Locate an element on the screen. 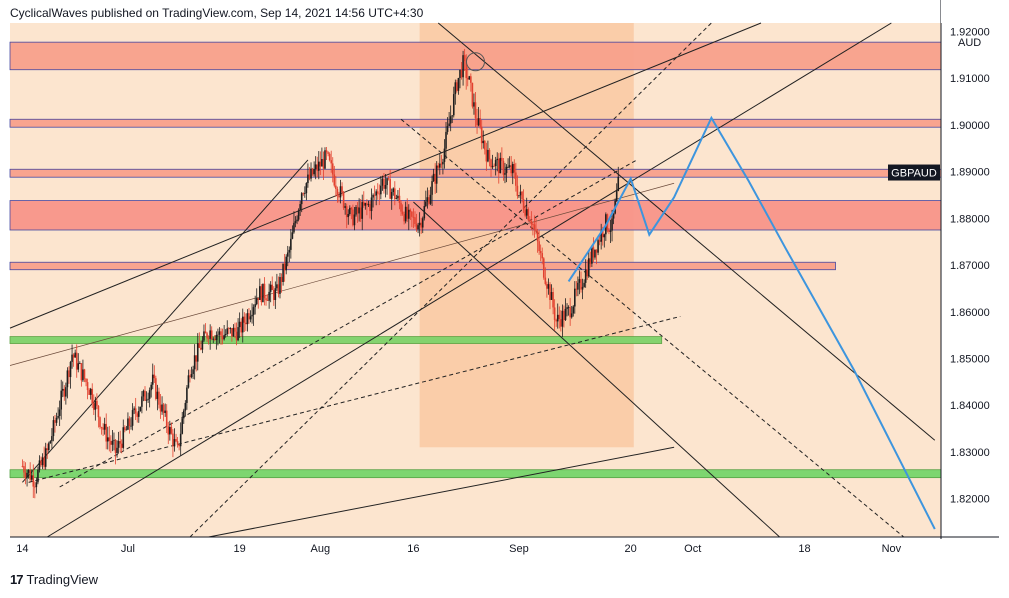 This screenshot has width=1009, height=598. y-tick-label: 1.91000 is located at coordinates (970, 79).